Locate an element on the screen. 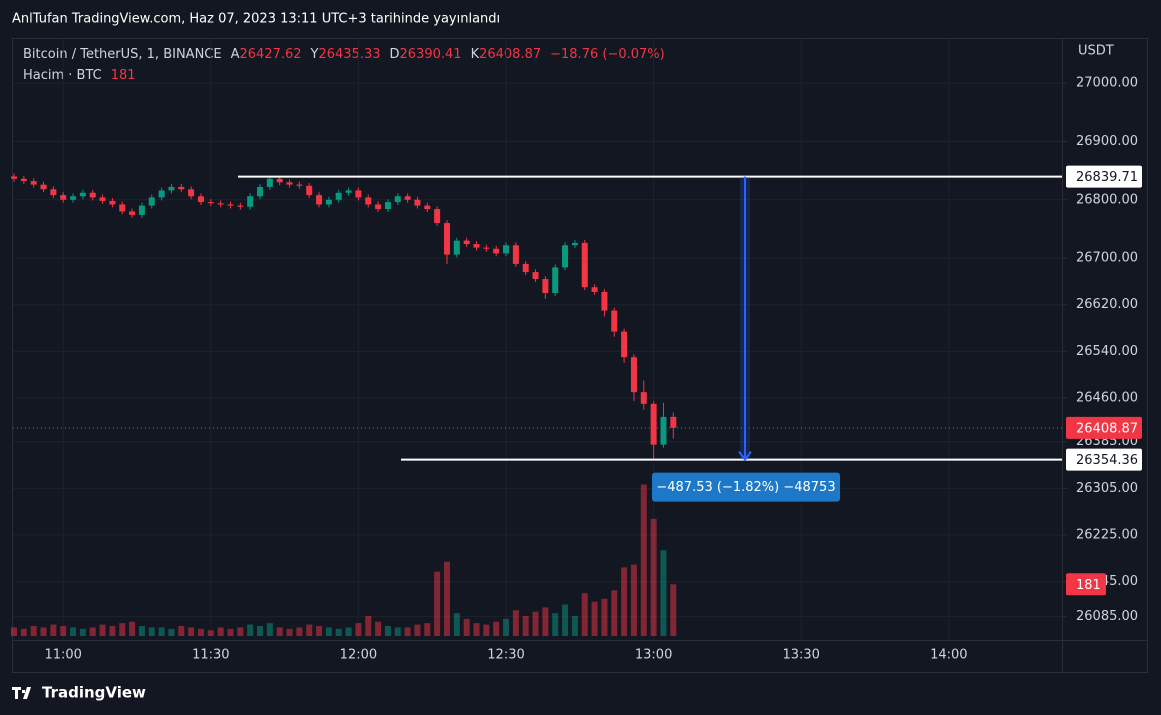 The image size is (1161, 715). brand-logo: TradingView is located at coordinates (79, 693).